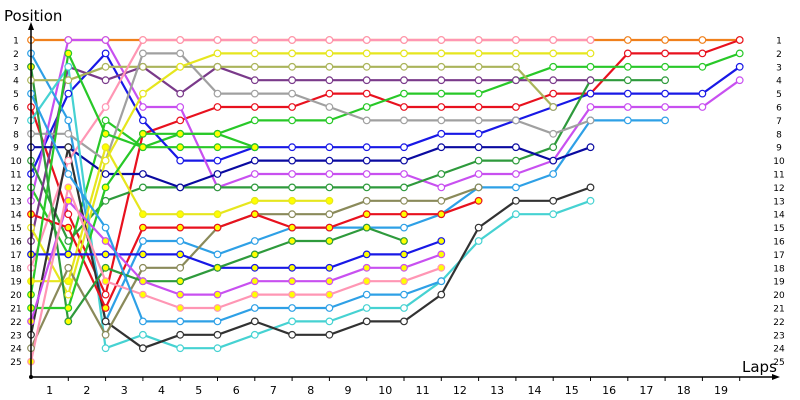 The image size is (800, 400). I want to click on y-tick-label-left: 7, so click(16, 122).